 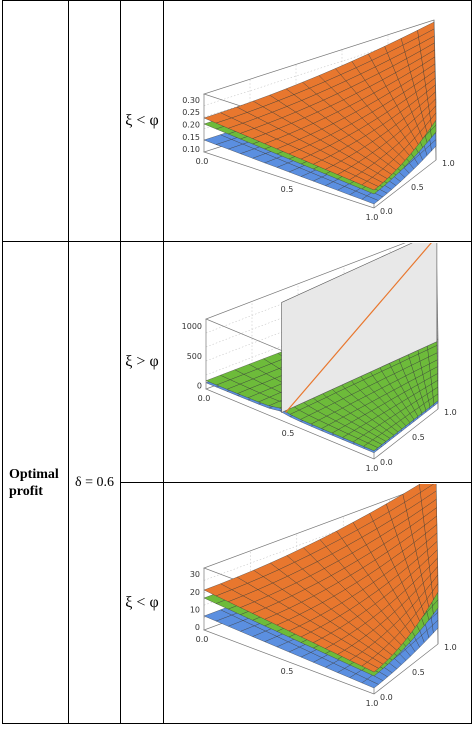 I want to click on axis-ticks: 1000 500 0 0.0 0.5 1.0 1.0 0.5 0.0, so click(x=319, y=397).